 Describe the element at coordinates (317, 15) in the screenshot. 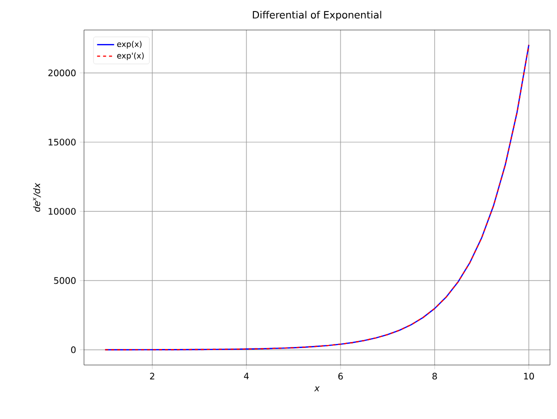

I see `chart-title: Differential of Exponential` at that location.